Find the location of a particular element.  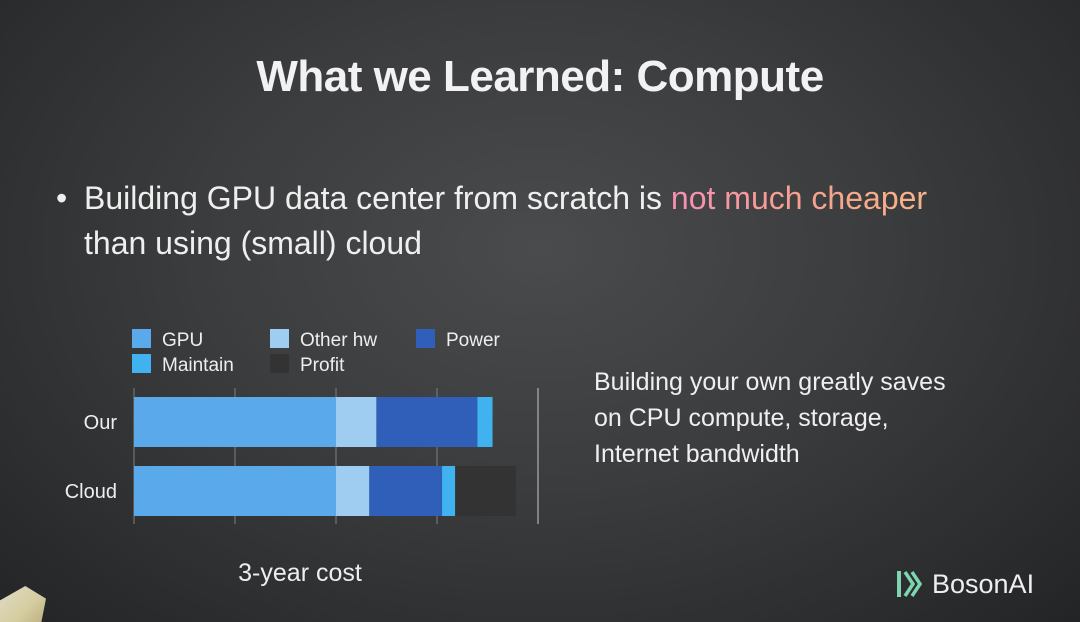

legend-label: Profit is located at coordinates (322, 365).